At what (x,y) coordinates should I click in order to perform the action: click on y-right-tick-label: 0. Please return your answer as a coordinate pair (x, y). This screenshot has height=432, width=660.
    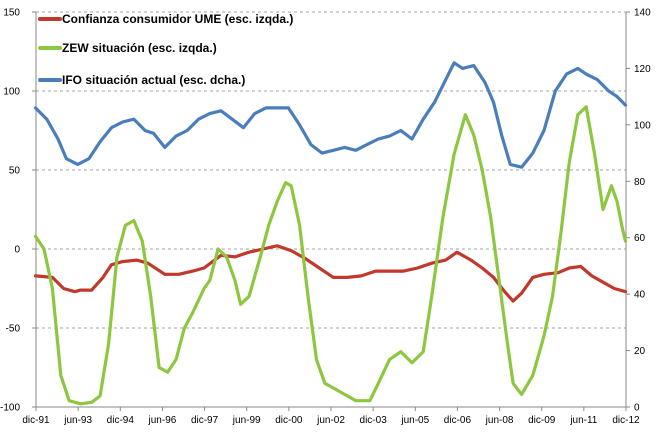
    Looking at the image, I should click on (637, 408).